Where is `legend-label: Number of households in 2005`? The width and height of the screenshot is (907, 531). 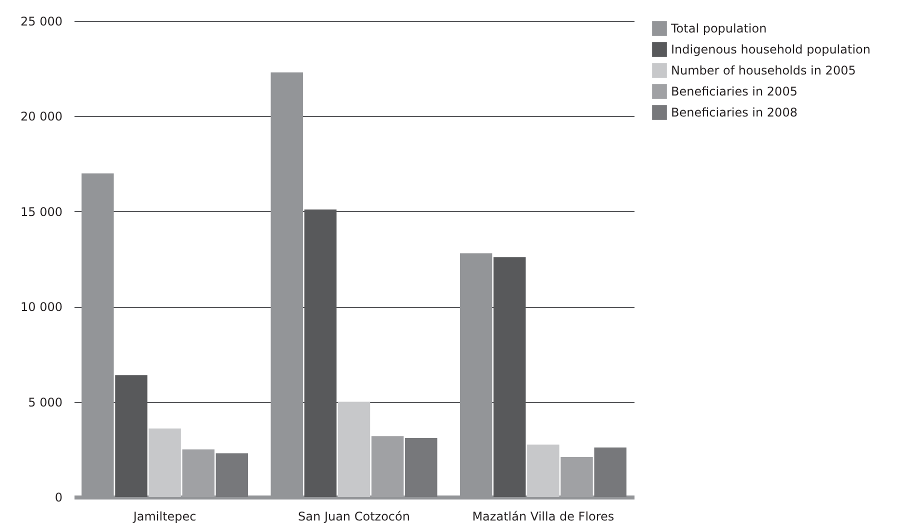 legend-label: Number of households in 2005 is located at coordinates (763, 71).